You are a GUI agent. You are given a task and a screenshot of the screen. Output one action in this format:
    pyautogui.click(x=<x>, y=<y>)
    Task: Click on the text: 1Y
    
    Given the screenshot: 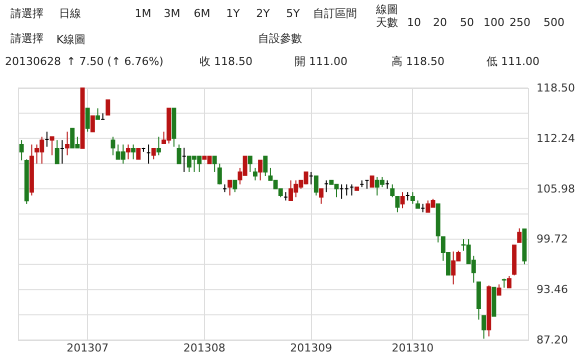 What is the action you would take?
    pyautogui.click(x=233, y=13)
    